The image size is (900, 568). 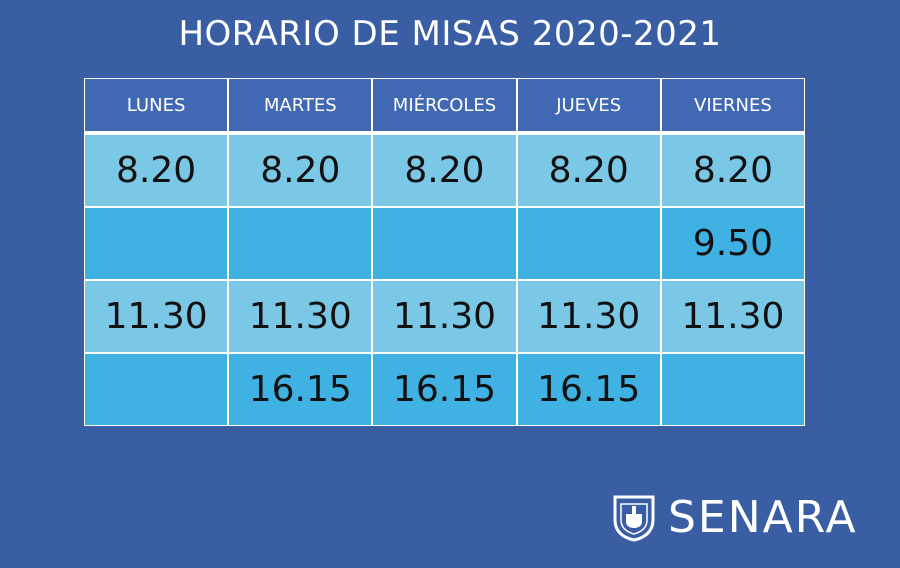 What do you see at coordinates (634, 518) in the screenshot?
I see `senara-shield-icon` at bounding box center [634, 518].